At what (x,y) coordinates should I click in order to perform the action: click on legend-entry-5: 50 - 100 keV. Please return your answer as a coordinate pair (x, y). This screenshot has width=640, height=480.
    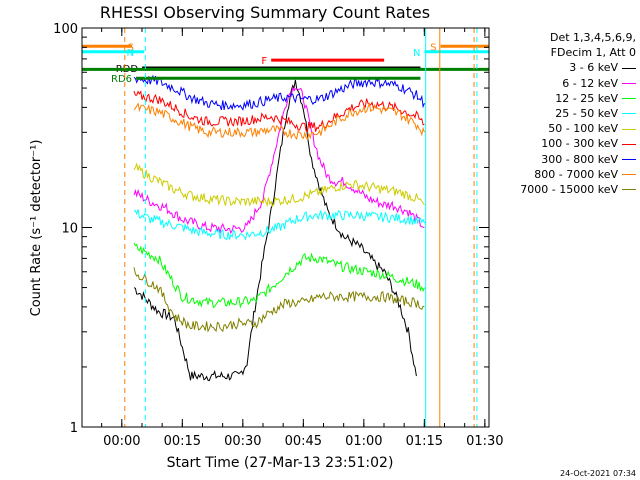
    Looking at the image, I should click on (578, 128).